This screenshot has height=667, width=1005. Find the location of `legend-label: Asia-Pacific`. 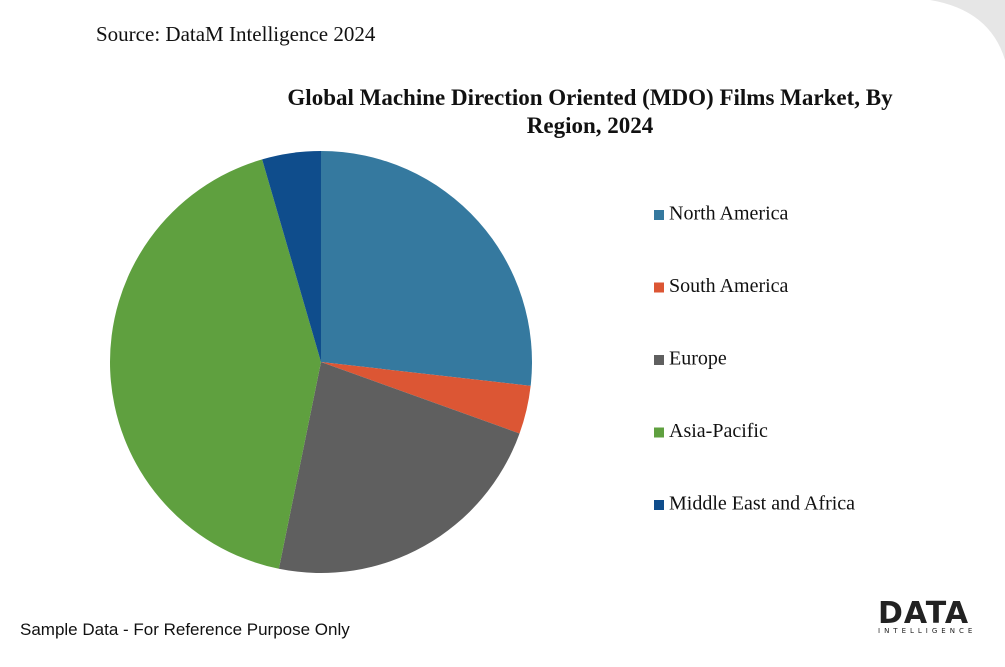

legend-label: Asia-Pacific is located at coordinates (718, 431).